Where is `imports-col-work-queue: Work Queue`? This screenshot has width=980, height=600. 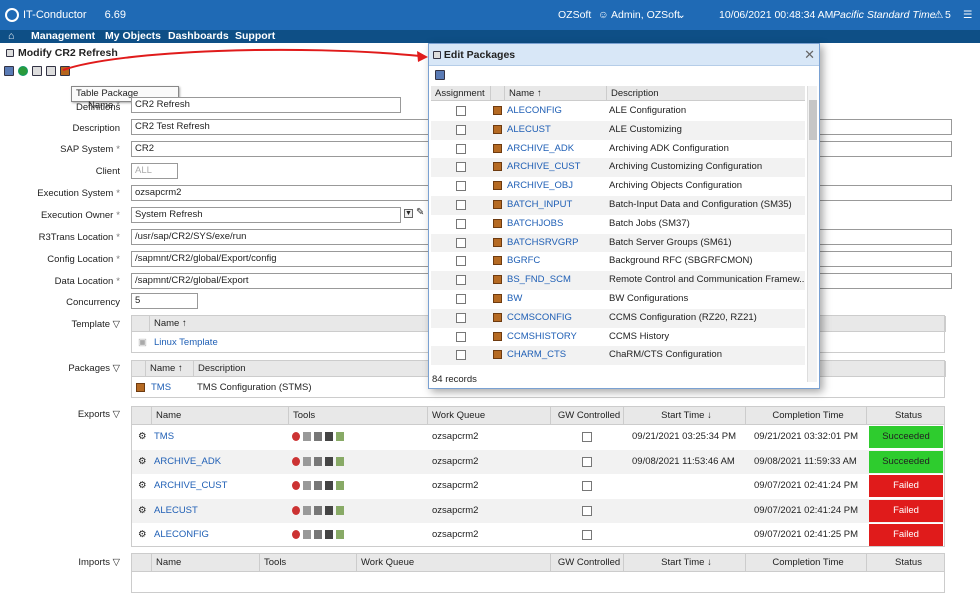
imports-col-work-queue: Work Queue is located at coordinates (454, 563).